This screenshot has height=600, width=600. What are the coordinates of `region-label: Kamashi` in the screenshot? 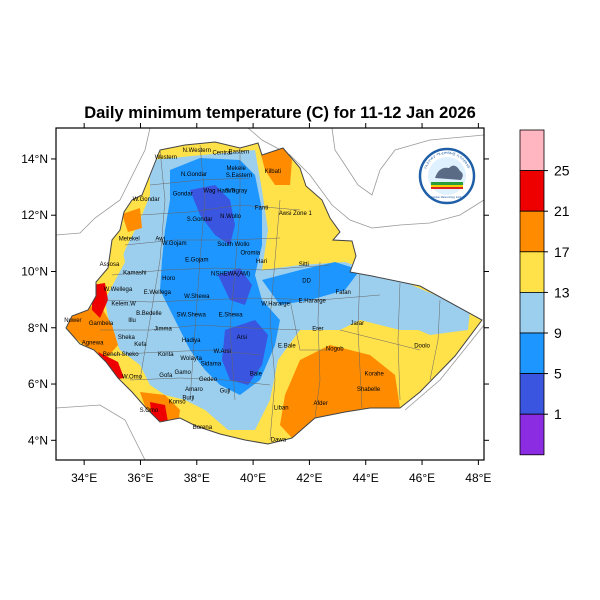 It's located at (134, 273).